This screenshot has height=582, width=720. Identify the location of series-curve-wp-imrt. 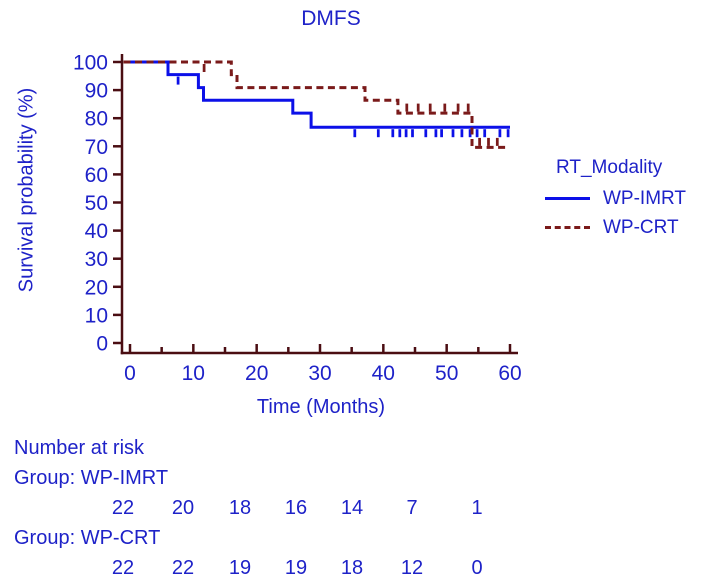
(316, 94).